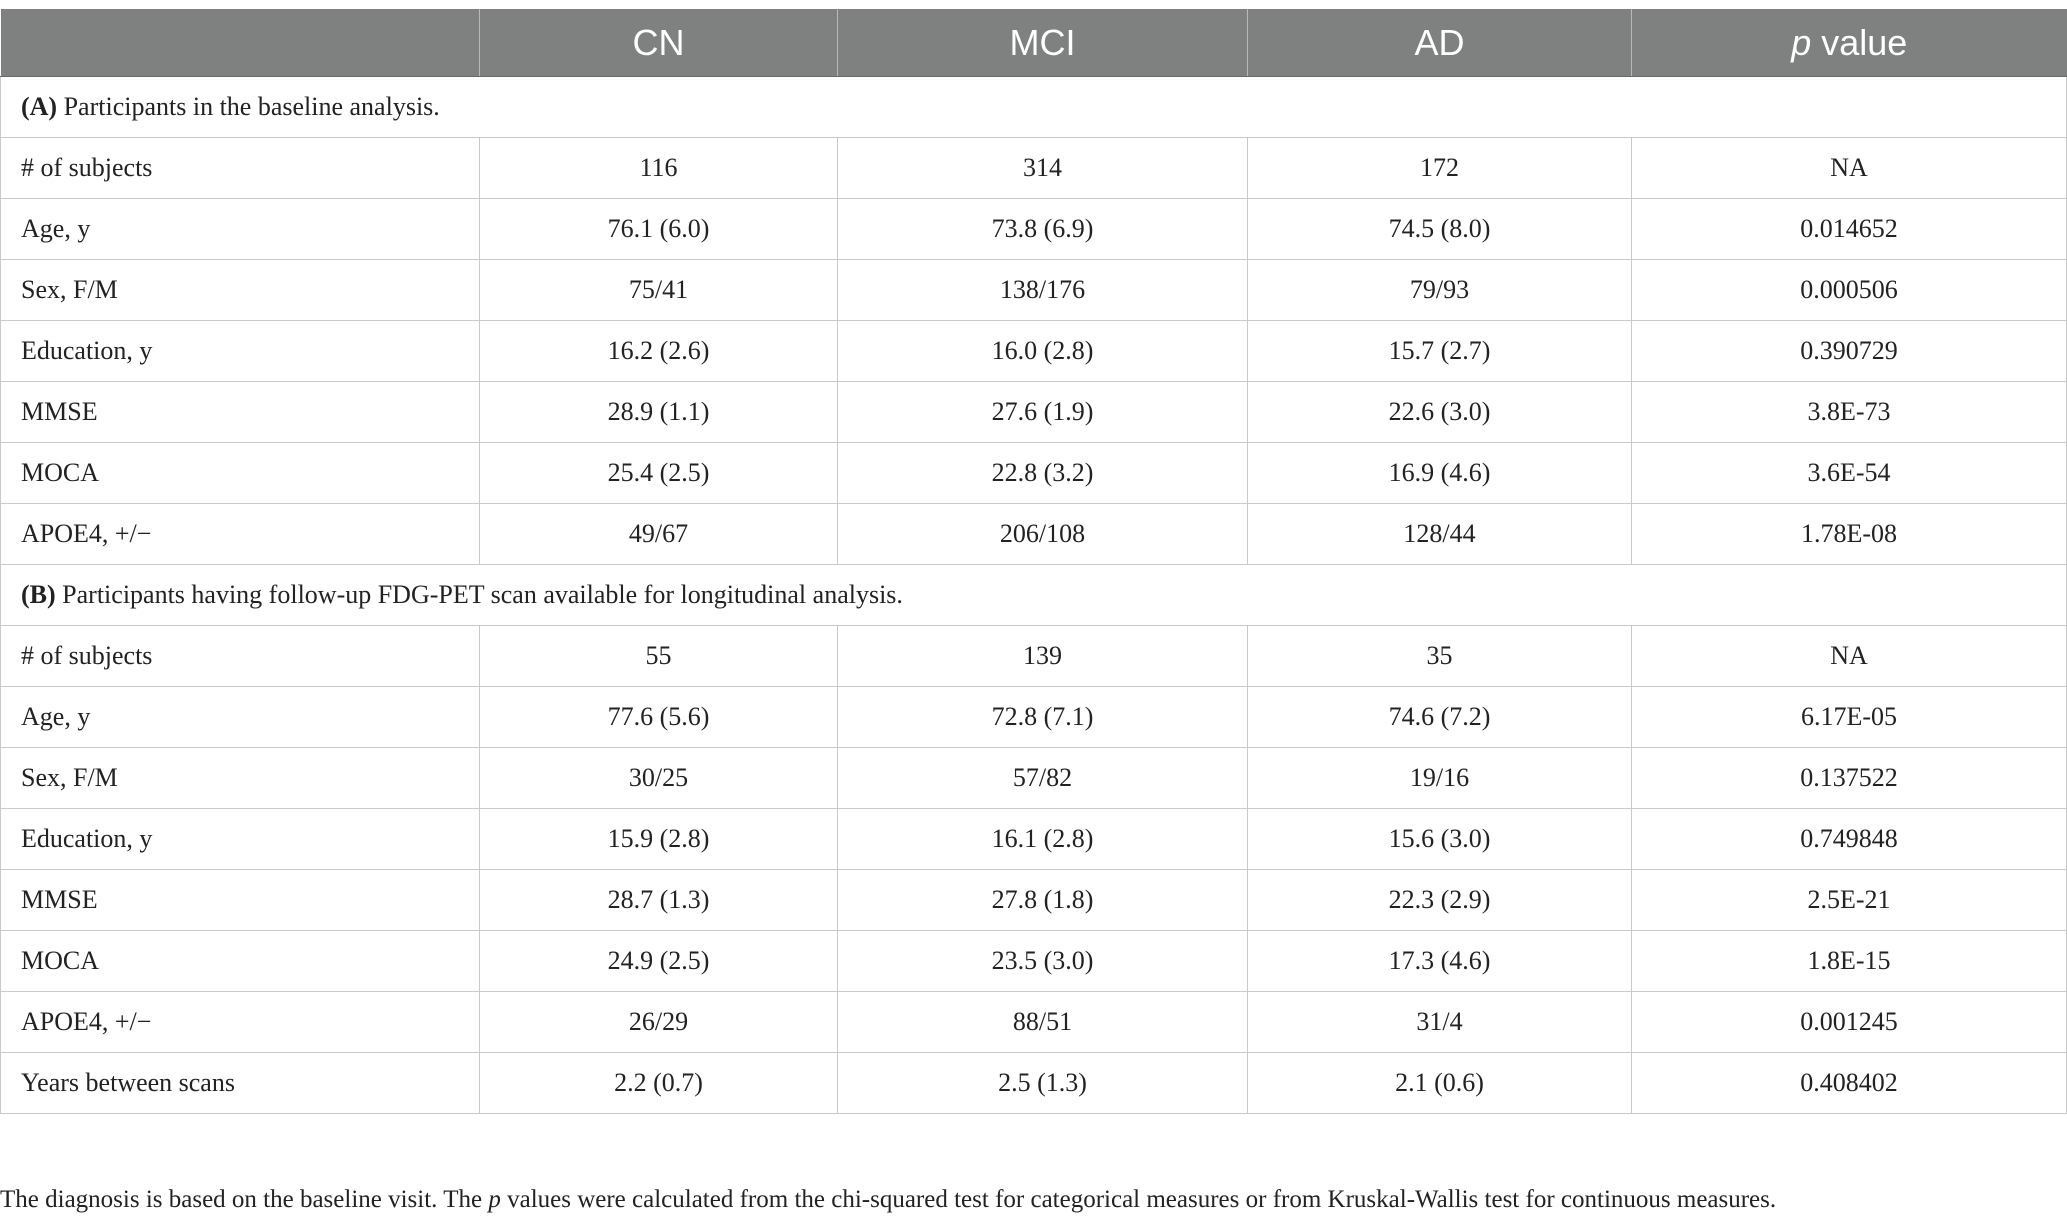 Image resolution: width=2067 pixels, height=1228 pixels. Describe the element at coordinates (1042, 168) in the screenshot. I see `mci-value: 314` at that location.